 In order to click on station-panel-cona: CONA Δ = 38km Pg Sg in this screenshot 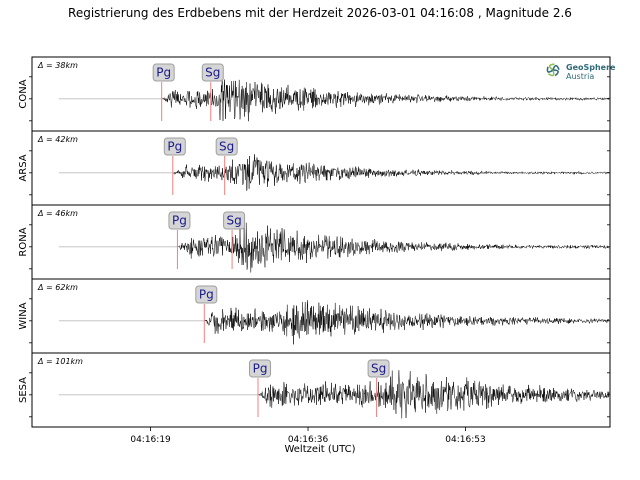, I will do `click(314, 94)`.